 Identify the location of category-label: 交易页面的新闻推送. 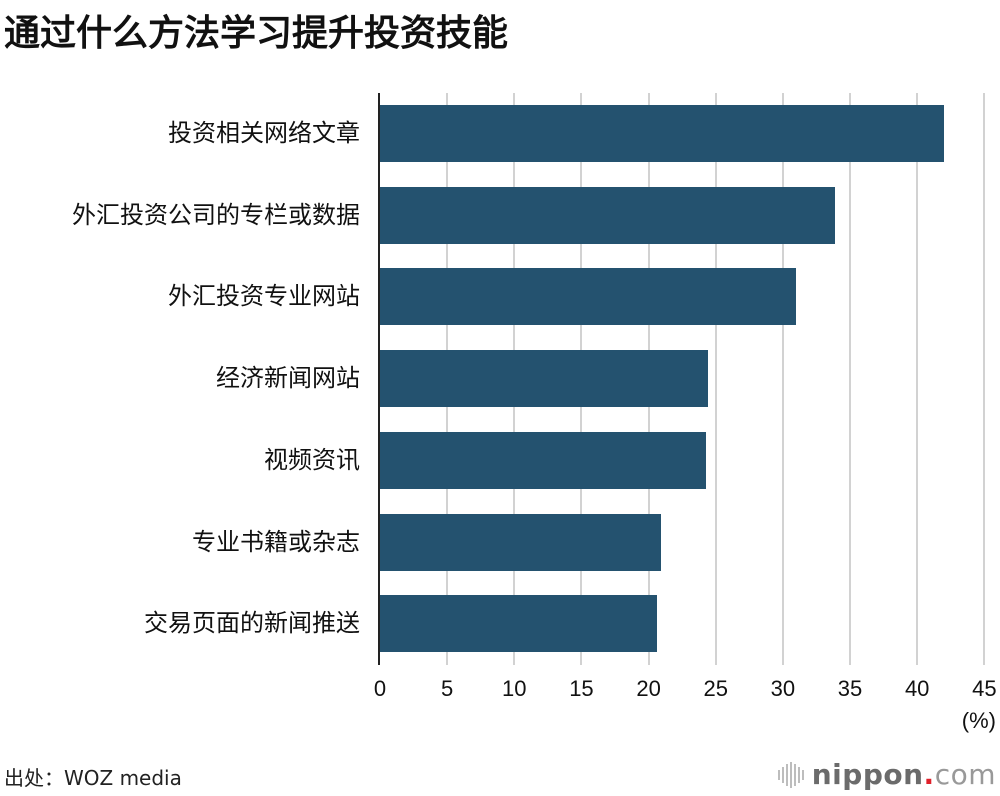
(252, 623).